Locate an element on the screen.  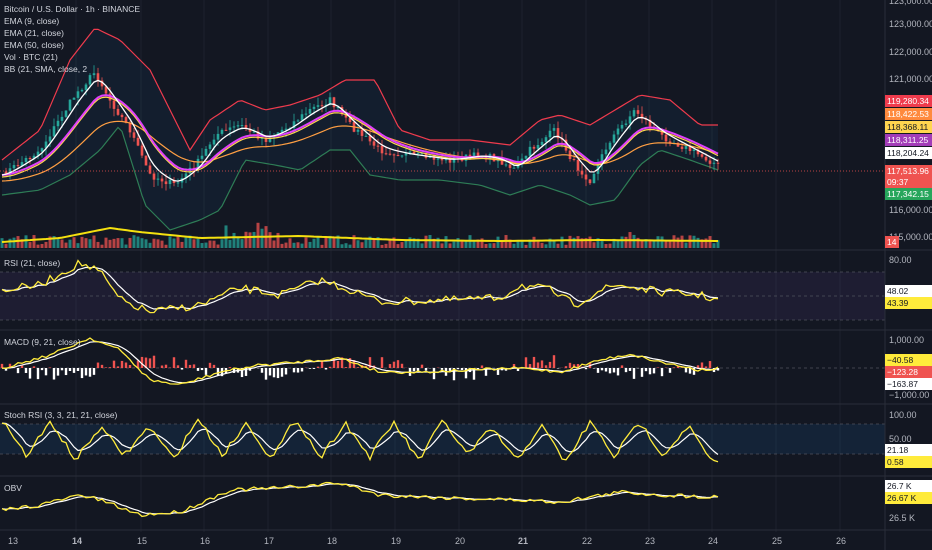
stoch-tick: 50.00 is located at coordinates (900, 439).